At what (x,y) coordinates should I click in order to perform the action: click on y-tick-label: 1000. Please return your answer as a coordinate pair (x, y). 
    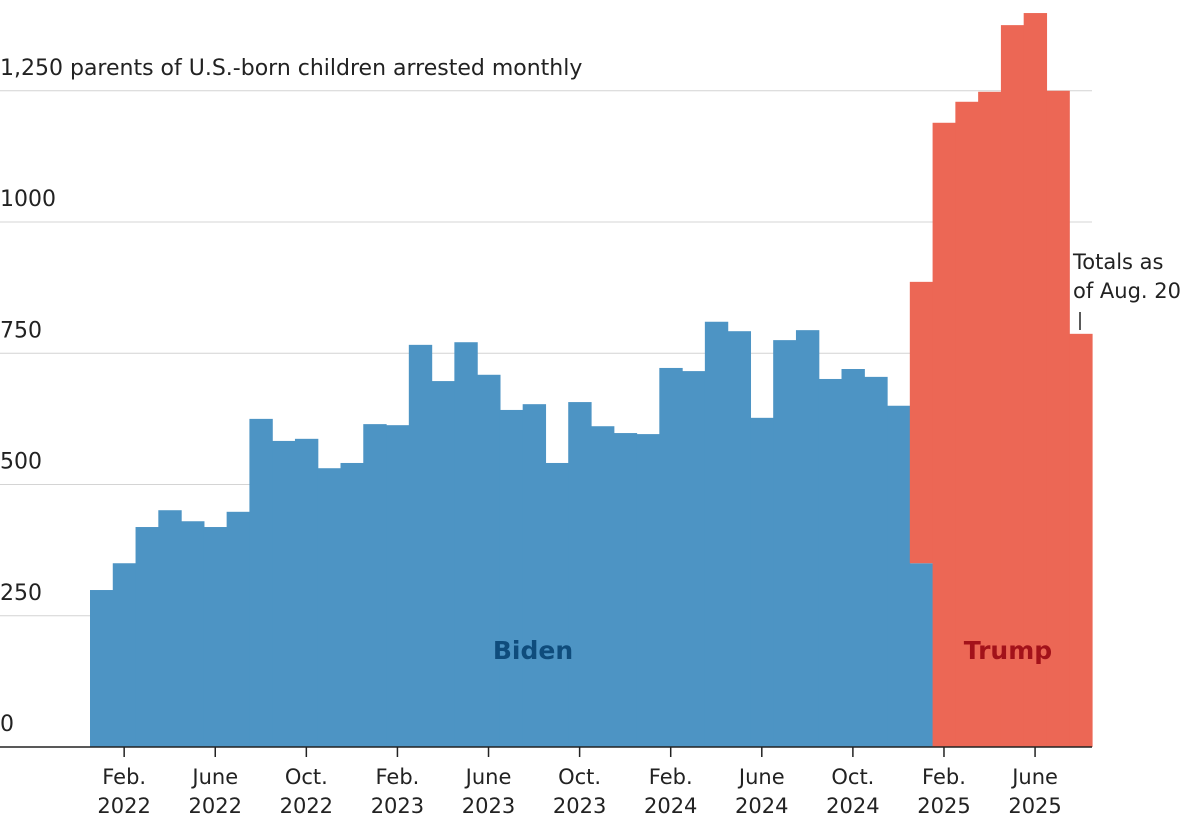
    Looking at the image, I should click on (28, 199).